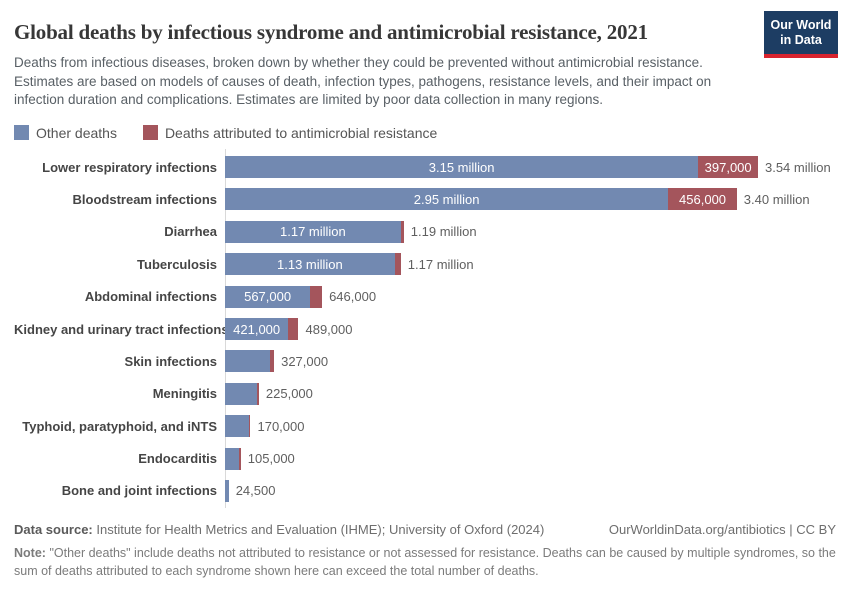 This screenshot has width=850, height=600. Describe the element at coordinates (184, 394) in the screenshot. I see `category-label: Meningitis` at that location.